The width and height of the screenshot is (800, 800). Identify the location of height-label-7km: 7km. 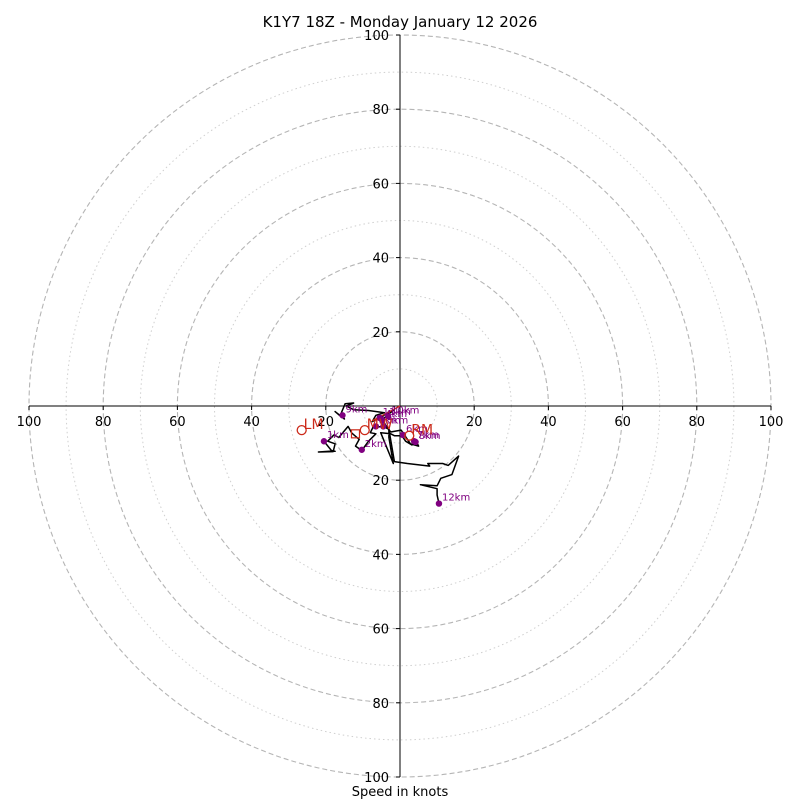
(428, 435).